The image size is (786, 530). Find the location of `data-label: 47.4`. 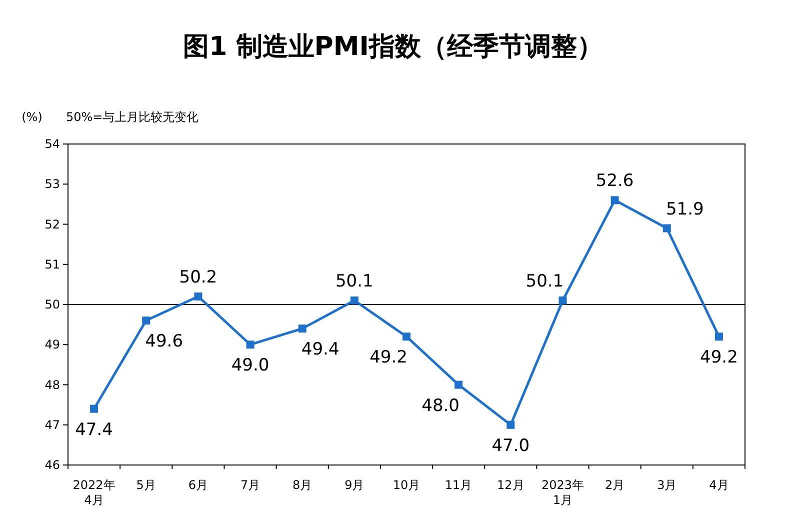

data-label: 47.4 is located at coordinates (94, 430).